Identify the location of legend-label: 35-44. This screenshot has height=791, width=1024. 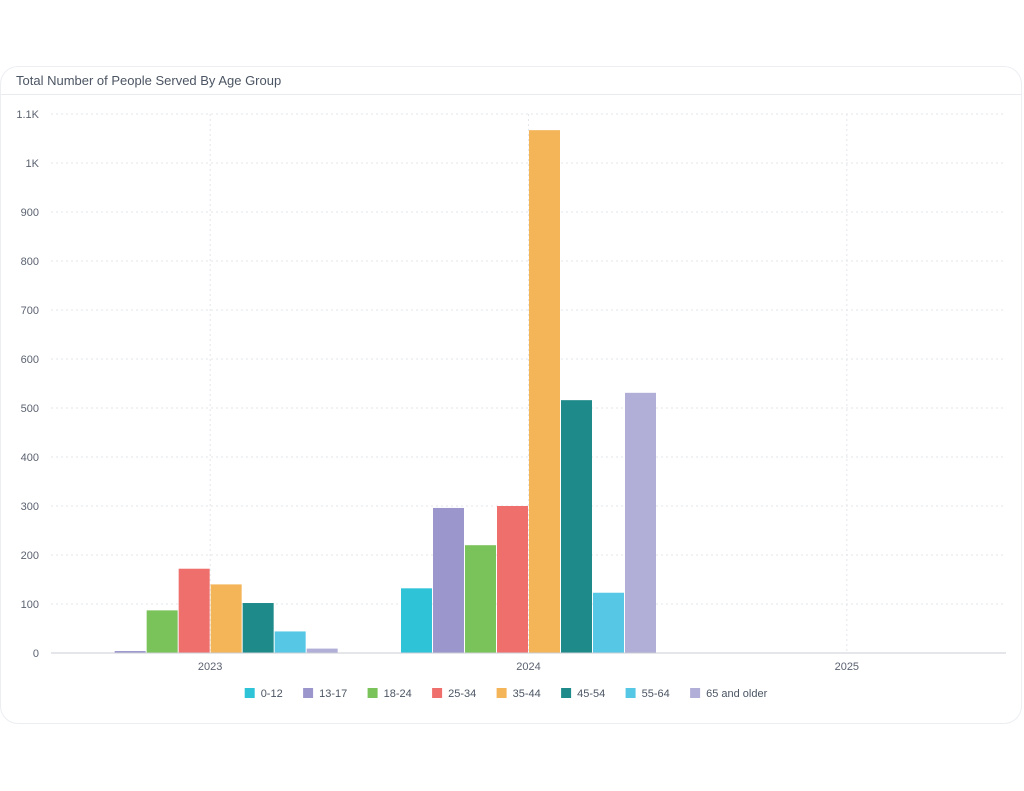
(527, 694).